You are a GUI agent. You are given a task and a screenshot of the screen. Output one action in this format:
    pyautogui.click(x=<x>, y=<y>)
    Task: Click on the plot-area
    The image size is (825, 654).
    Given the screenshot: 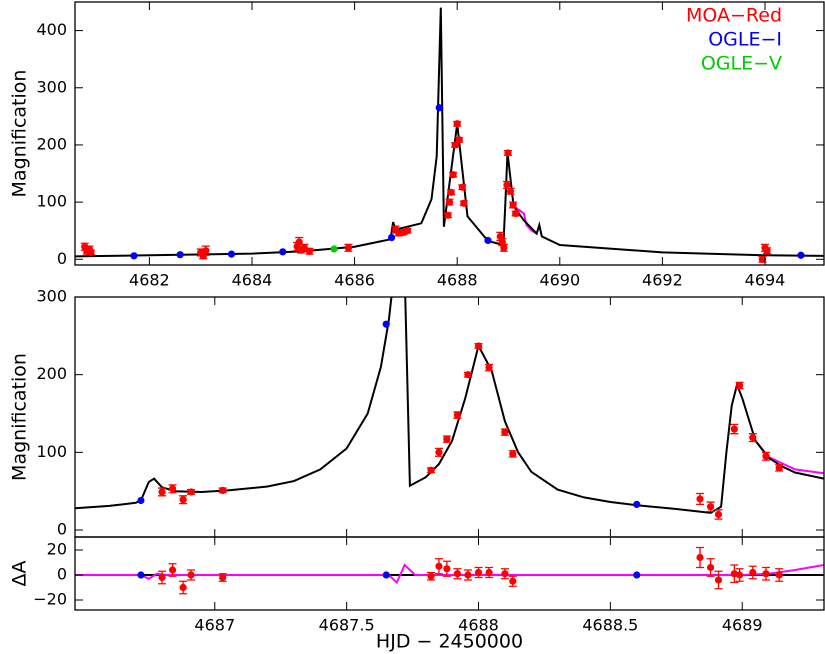 What is the action you would take?
    pyautogui.click(x=449, y=570)
    